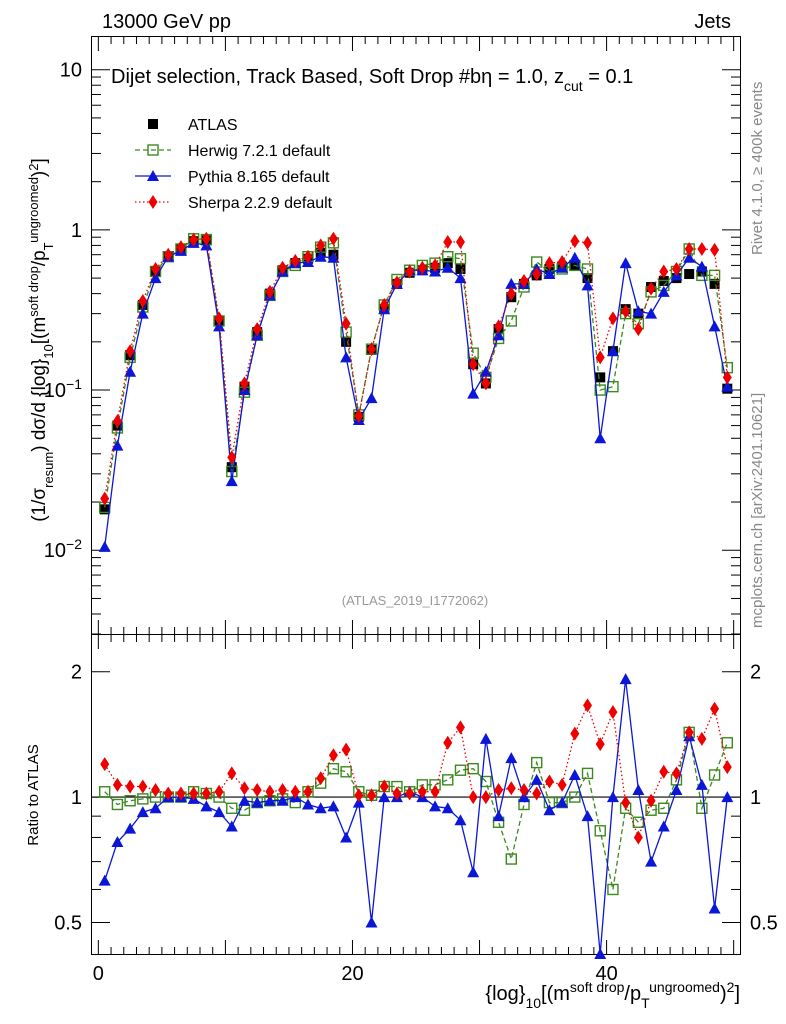 This screenshot has width=786, height=1024. Describe the element at coordinates (98, 974) in the screenshot. I see `x-tick-label: 0` at that location.